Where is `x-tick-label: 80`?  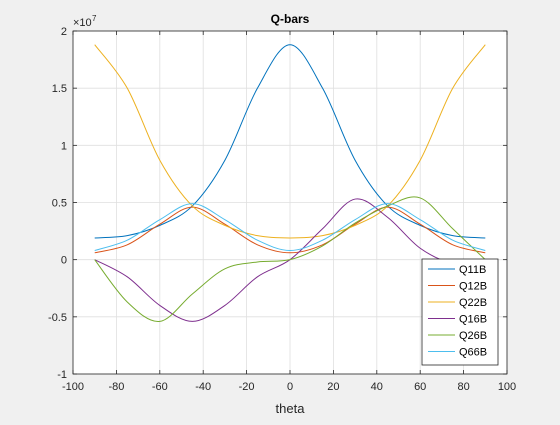
x-tick-label: 80 is located at coordinates (463, 387).